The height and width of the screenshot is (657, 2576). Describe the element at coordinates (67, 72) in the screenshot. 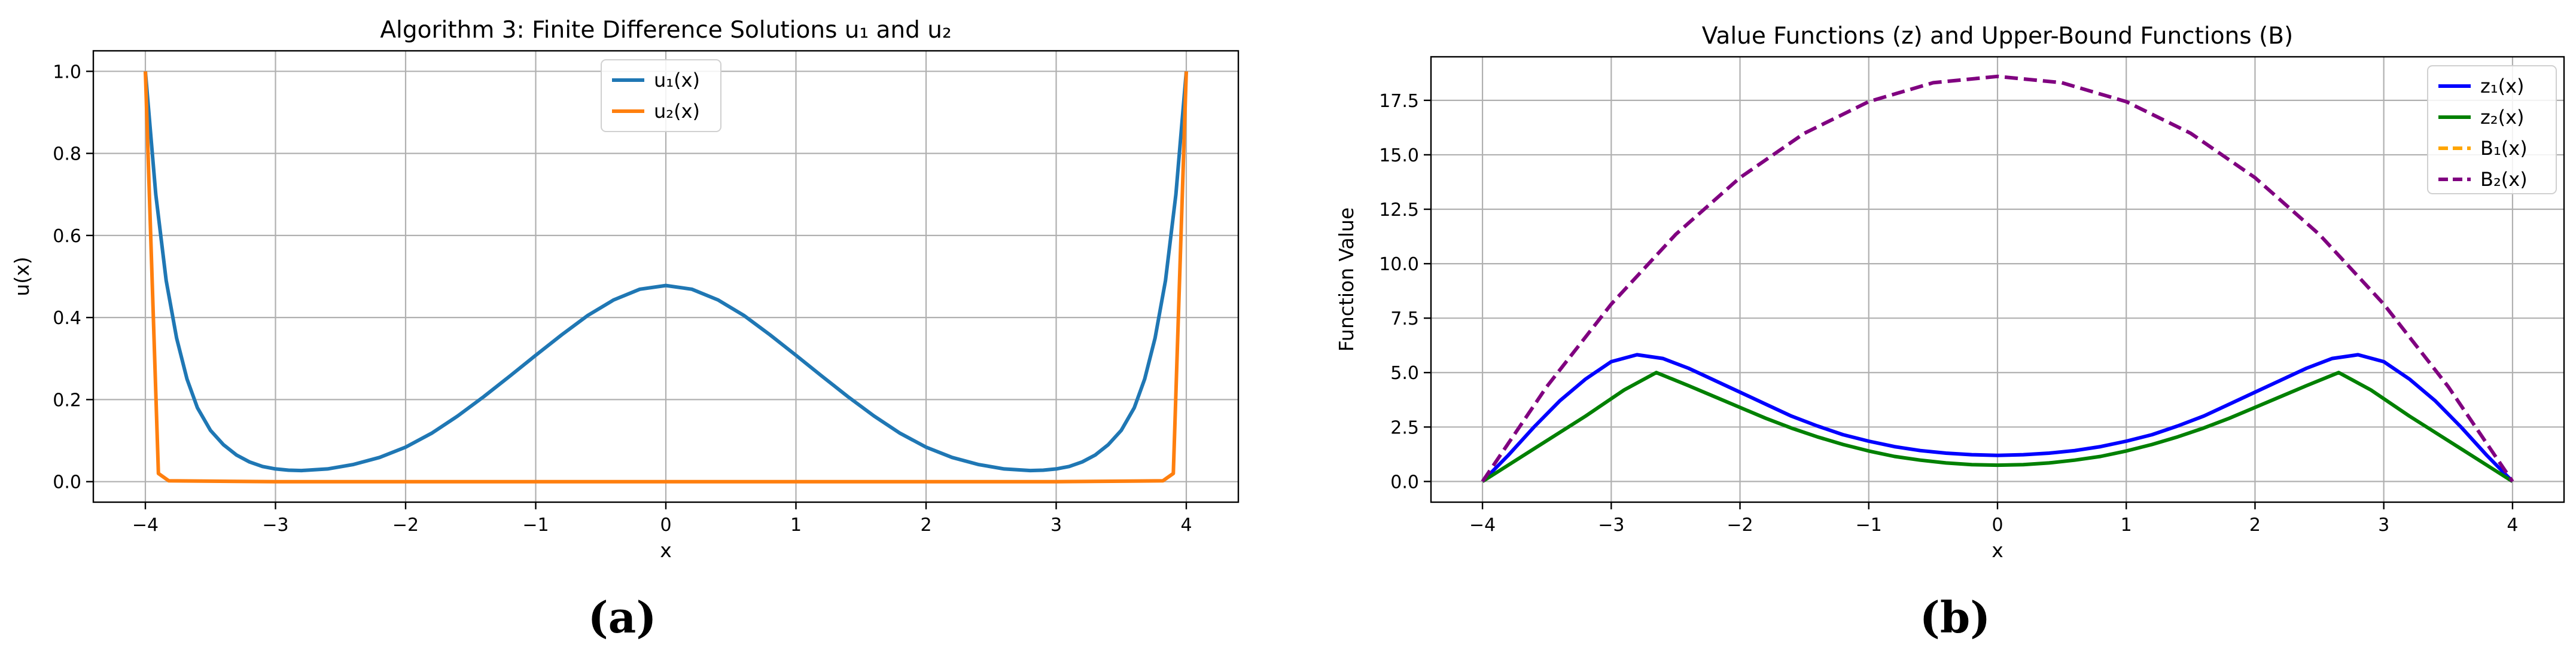

I see `y-tick-label: 1.0` at that location.